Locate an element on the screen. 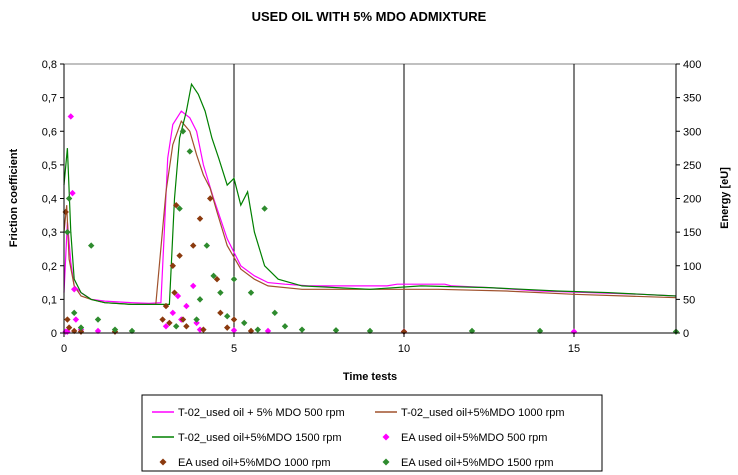 The height and width of the screenshot is (475, 738). y-right-tick-label: 250 is located at coordinates (692, 166).